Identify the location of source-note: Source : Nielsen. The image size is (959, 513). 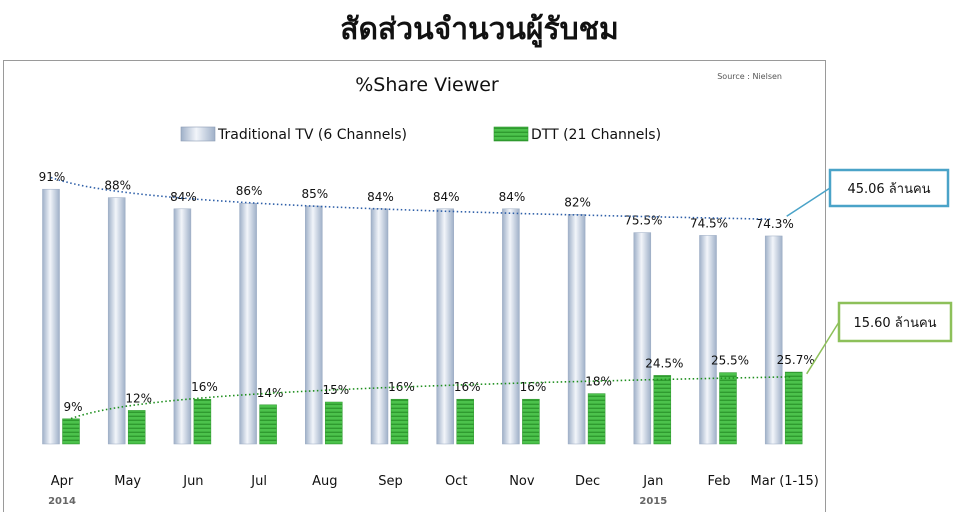
(749, 76).